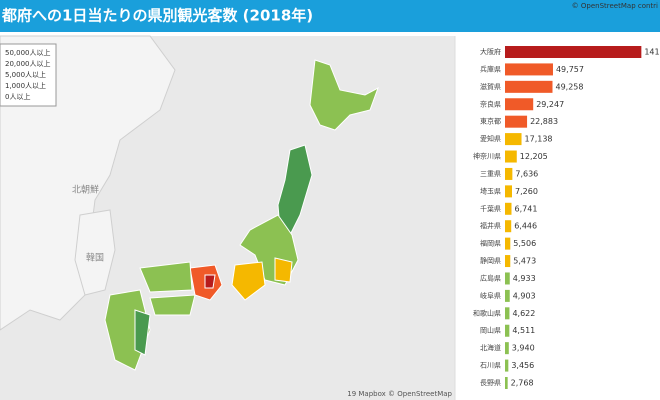  Describe the element at coordinates (490, 243) in the screenshot. I see `category-label: 福岡県` at that location.